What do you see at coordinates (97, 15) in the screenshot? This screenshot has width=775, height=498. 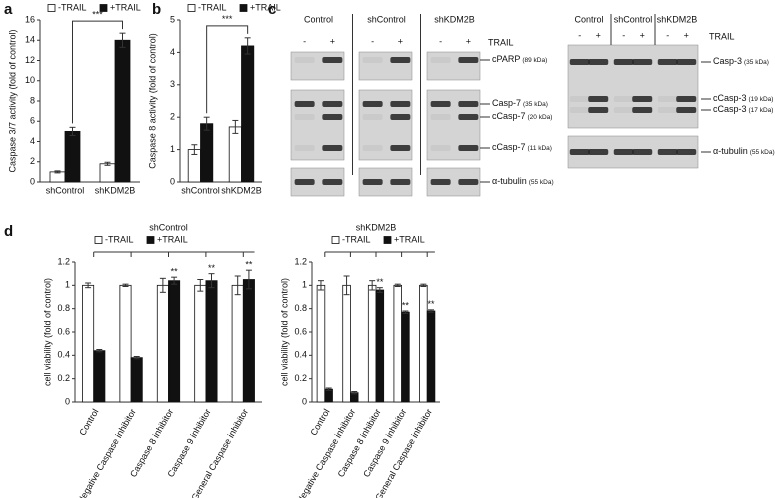 I see `significance: ***` at bounding box center [97, 15].